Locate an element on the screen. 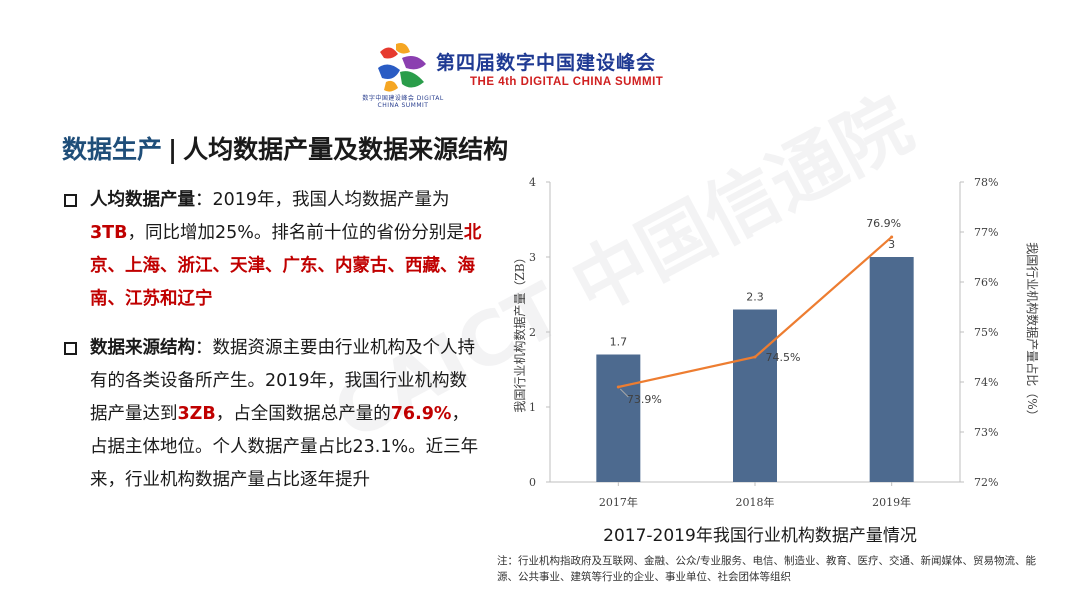 This screenshot has height=608, width=1080. highlight-text: 76.9% is located at coordinates (421, 414).